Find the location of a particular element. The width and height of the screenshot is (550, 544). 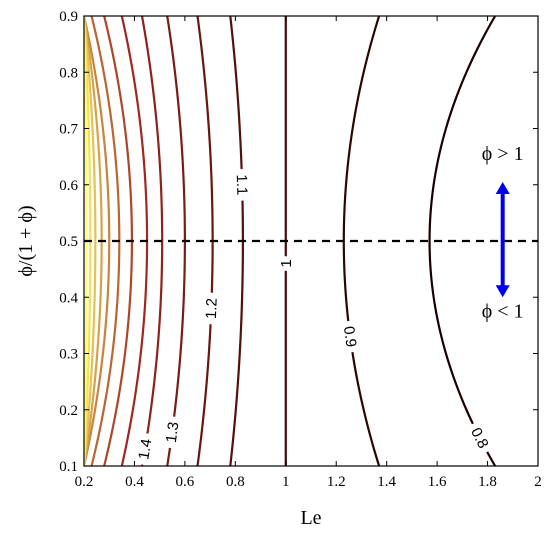

contour-label-text: 1 is located at coordinates (286, 263).